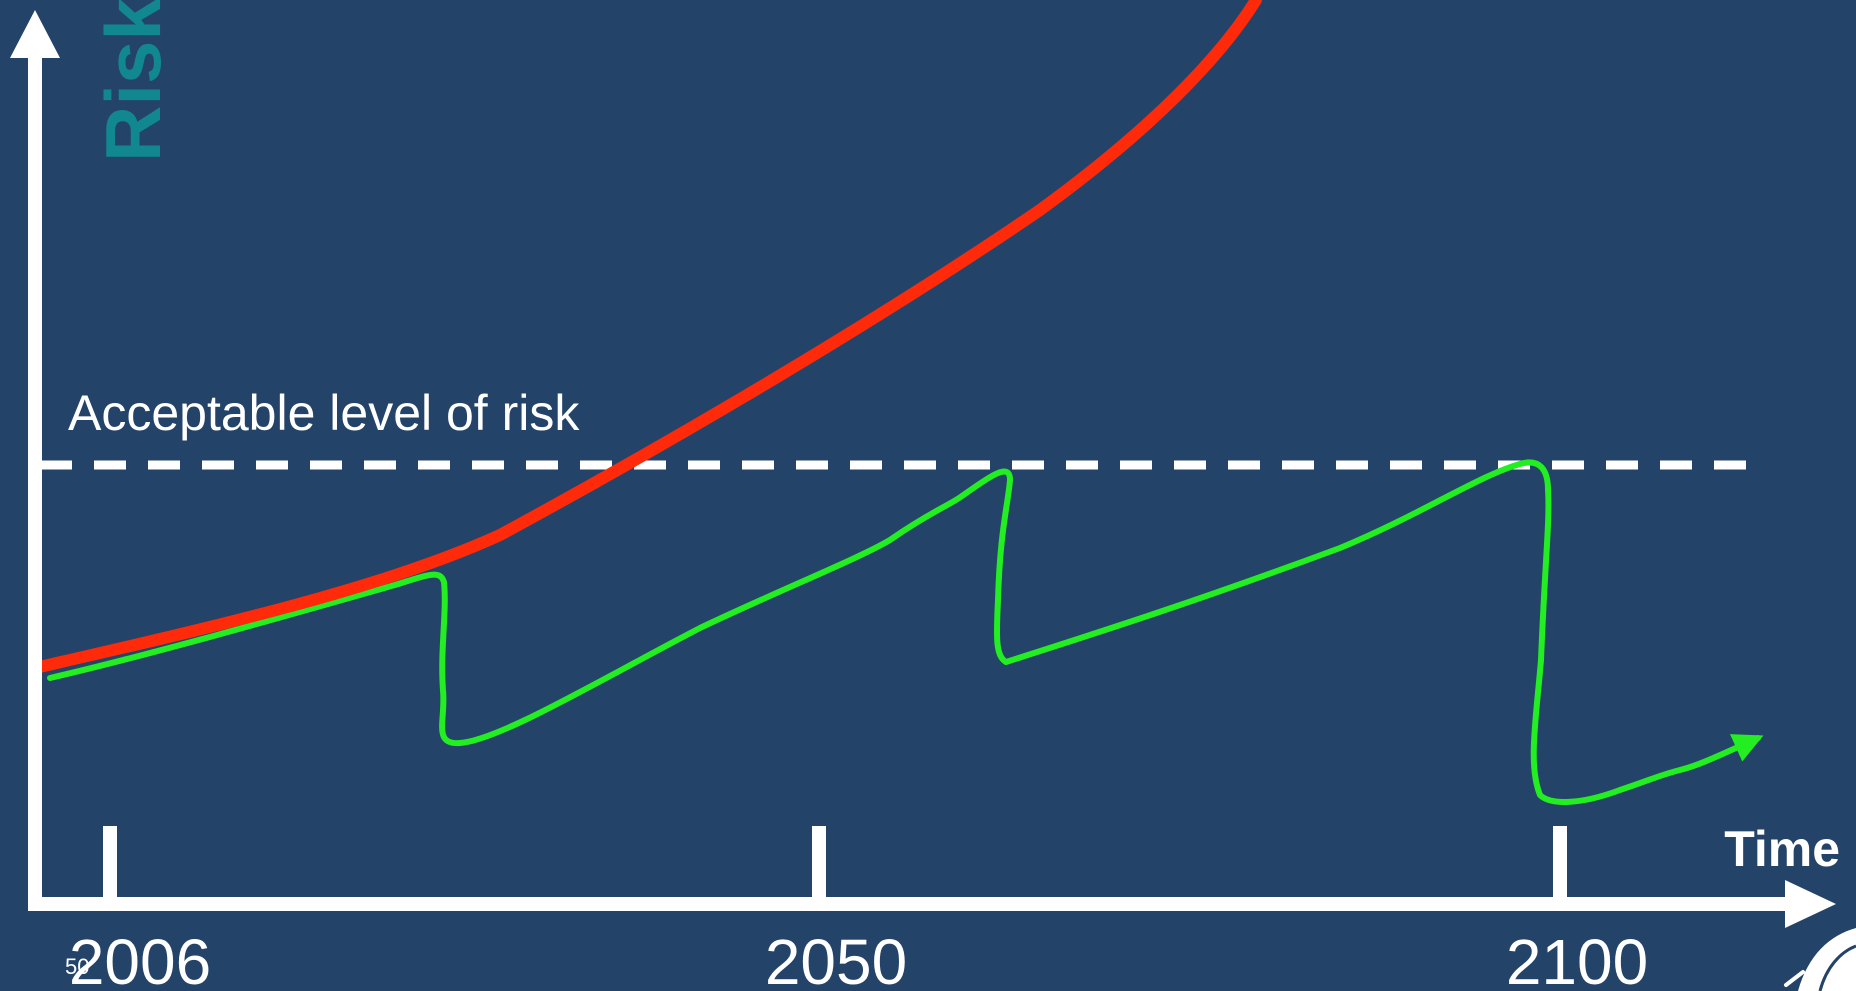 The width and height of the screenshot is (1856, 991). I want to click on y-axis-title: Risk, so click(133, 81).